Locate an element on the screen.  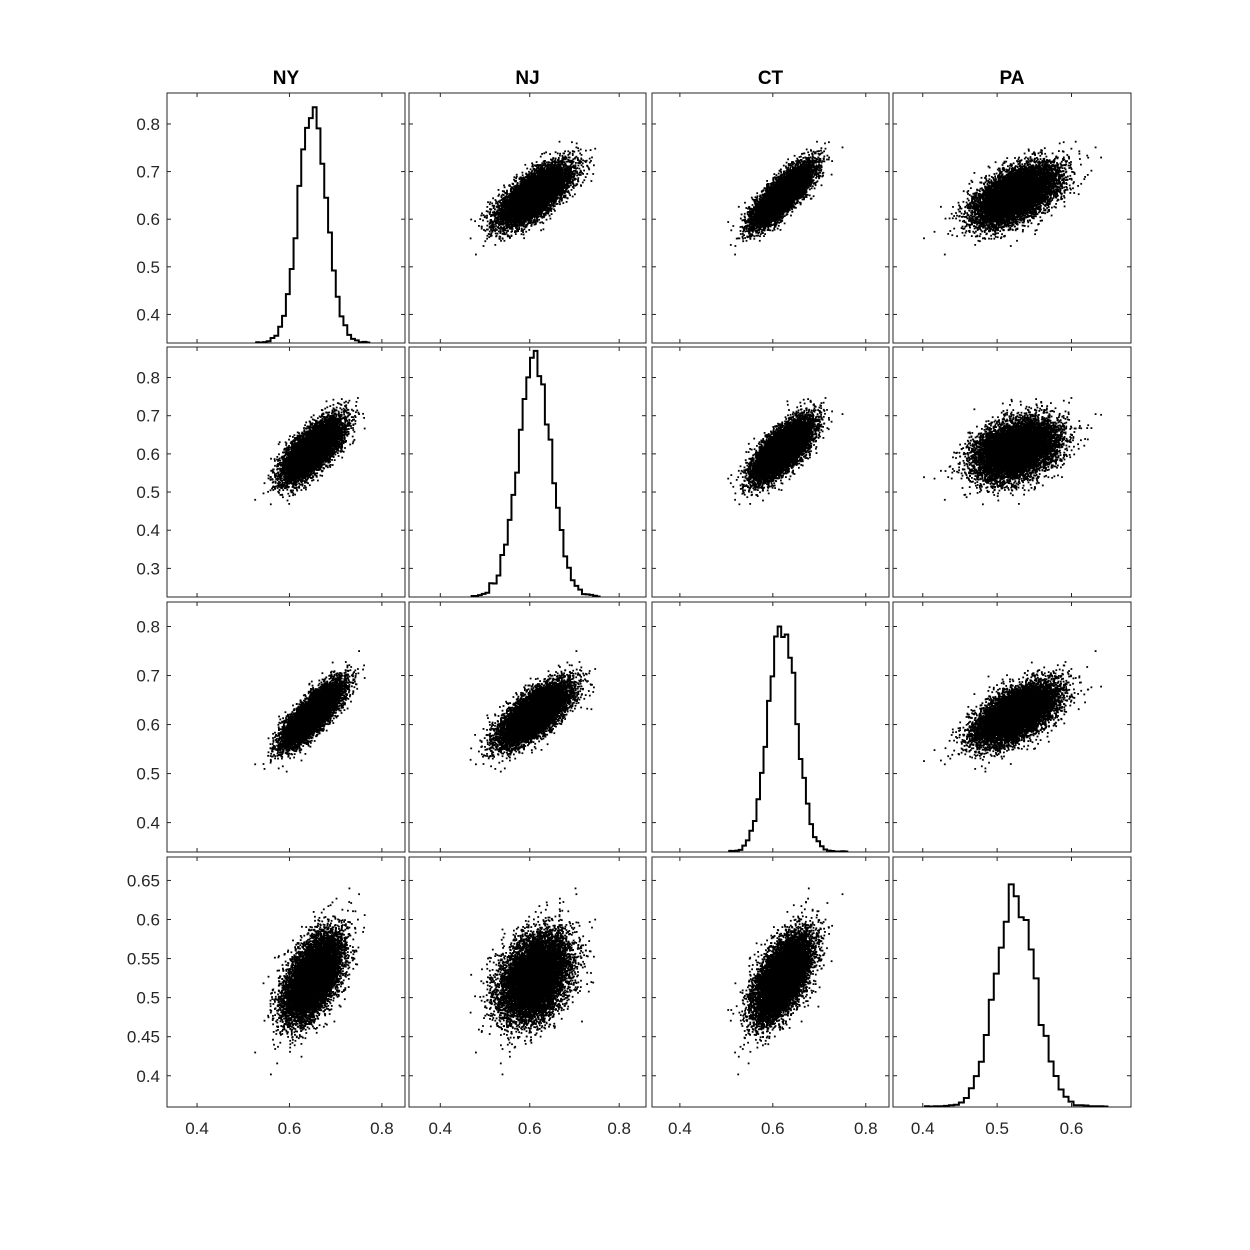
column-title-ct: CT is located at coordinates (771, 78).